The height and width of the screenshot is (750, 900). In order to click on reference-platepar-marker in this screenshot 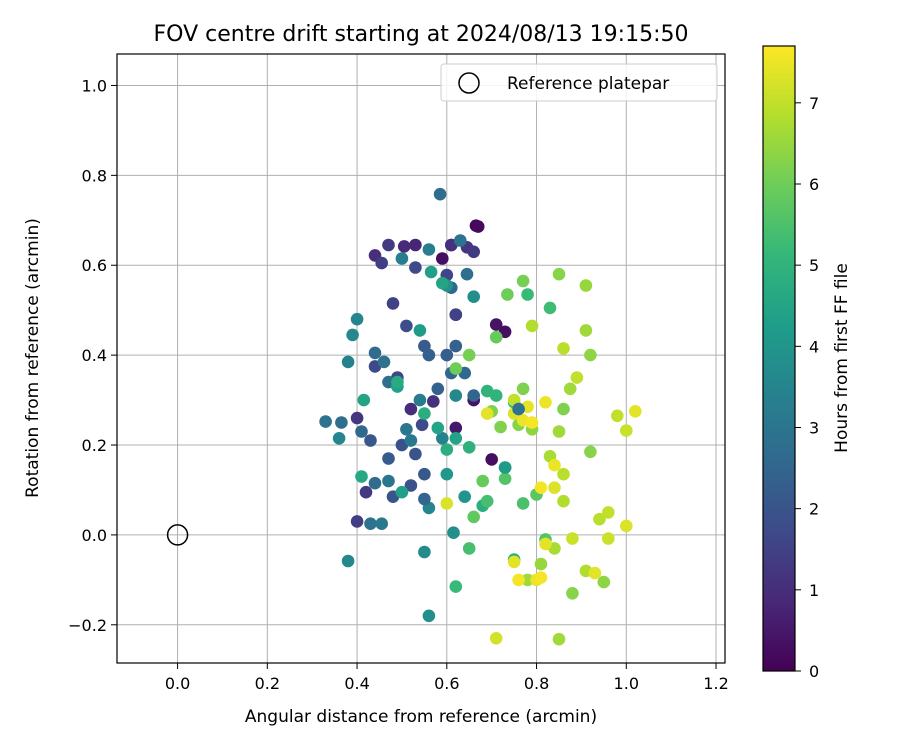, I will do `click(177, 535)`.